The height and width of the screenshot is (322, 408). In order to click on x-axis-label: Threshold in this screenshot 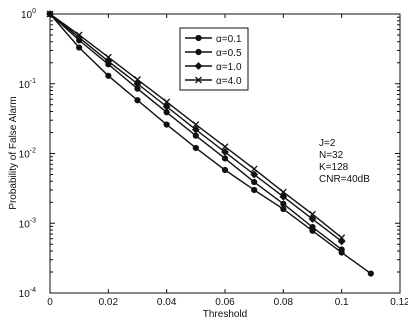, I will do `click(225, 314)`.